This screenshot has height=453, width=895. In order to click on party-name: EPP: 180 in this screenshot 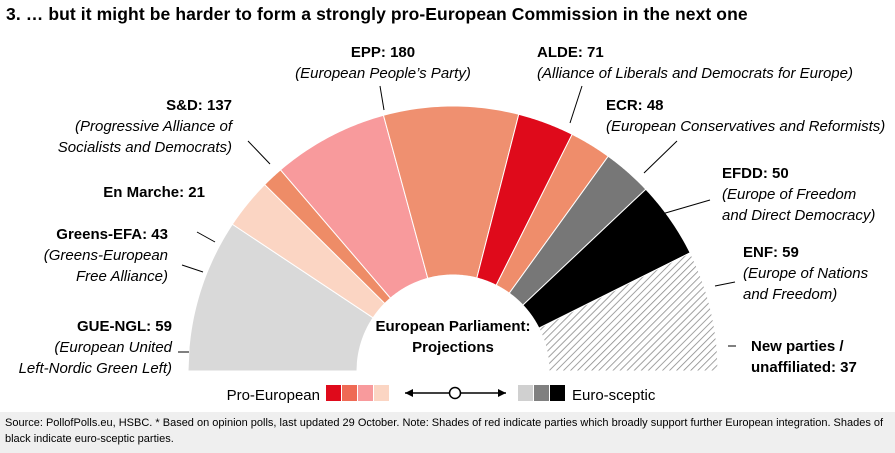, I will do `click(383, 52)`.